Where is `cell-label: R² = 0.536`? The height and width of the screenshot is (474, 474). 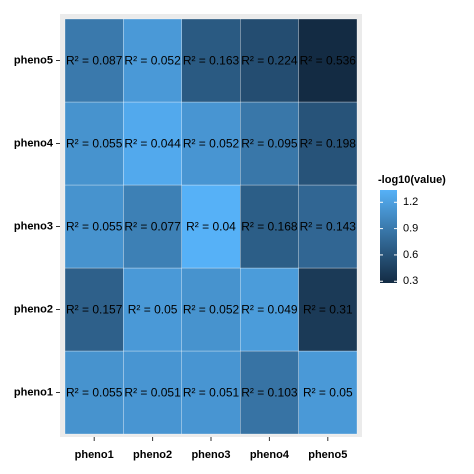 cell-label: R² = 0.536 is located at coordinates (328, 61).